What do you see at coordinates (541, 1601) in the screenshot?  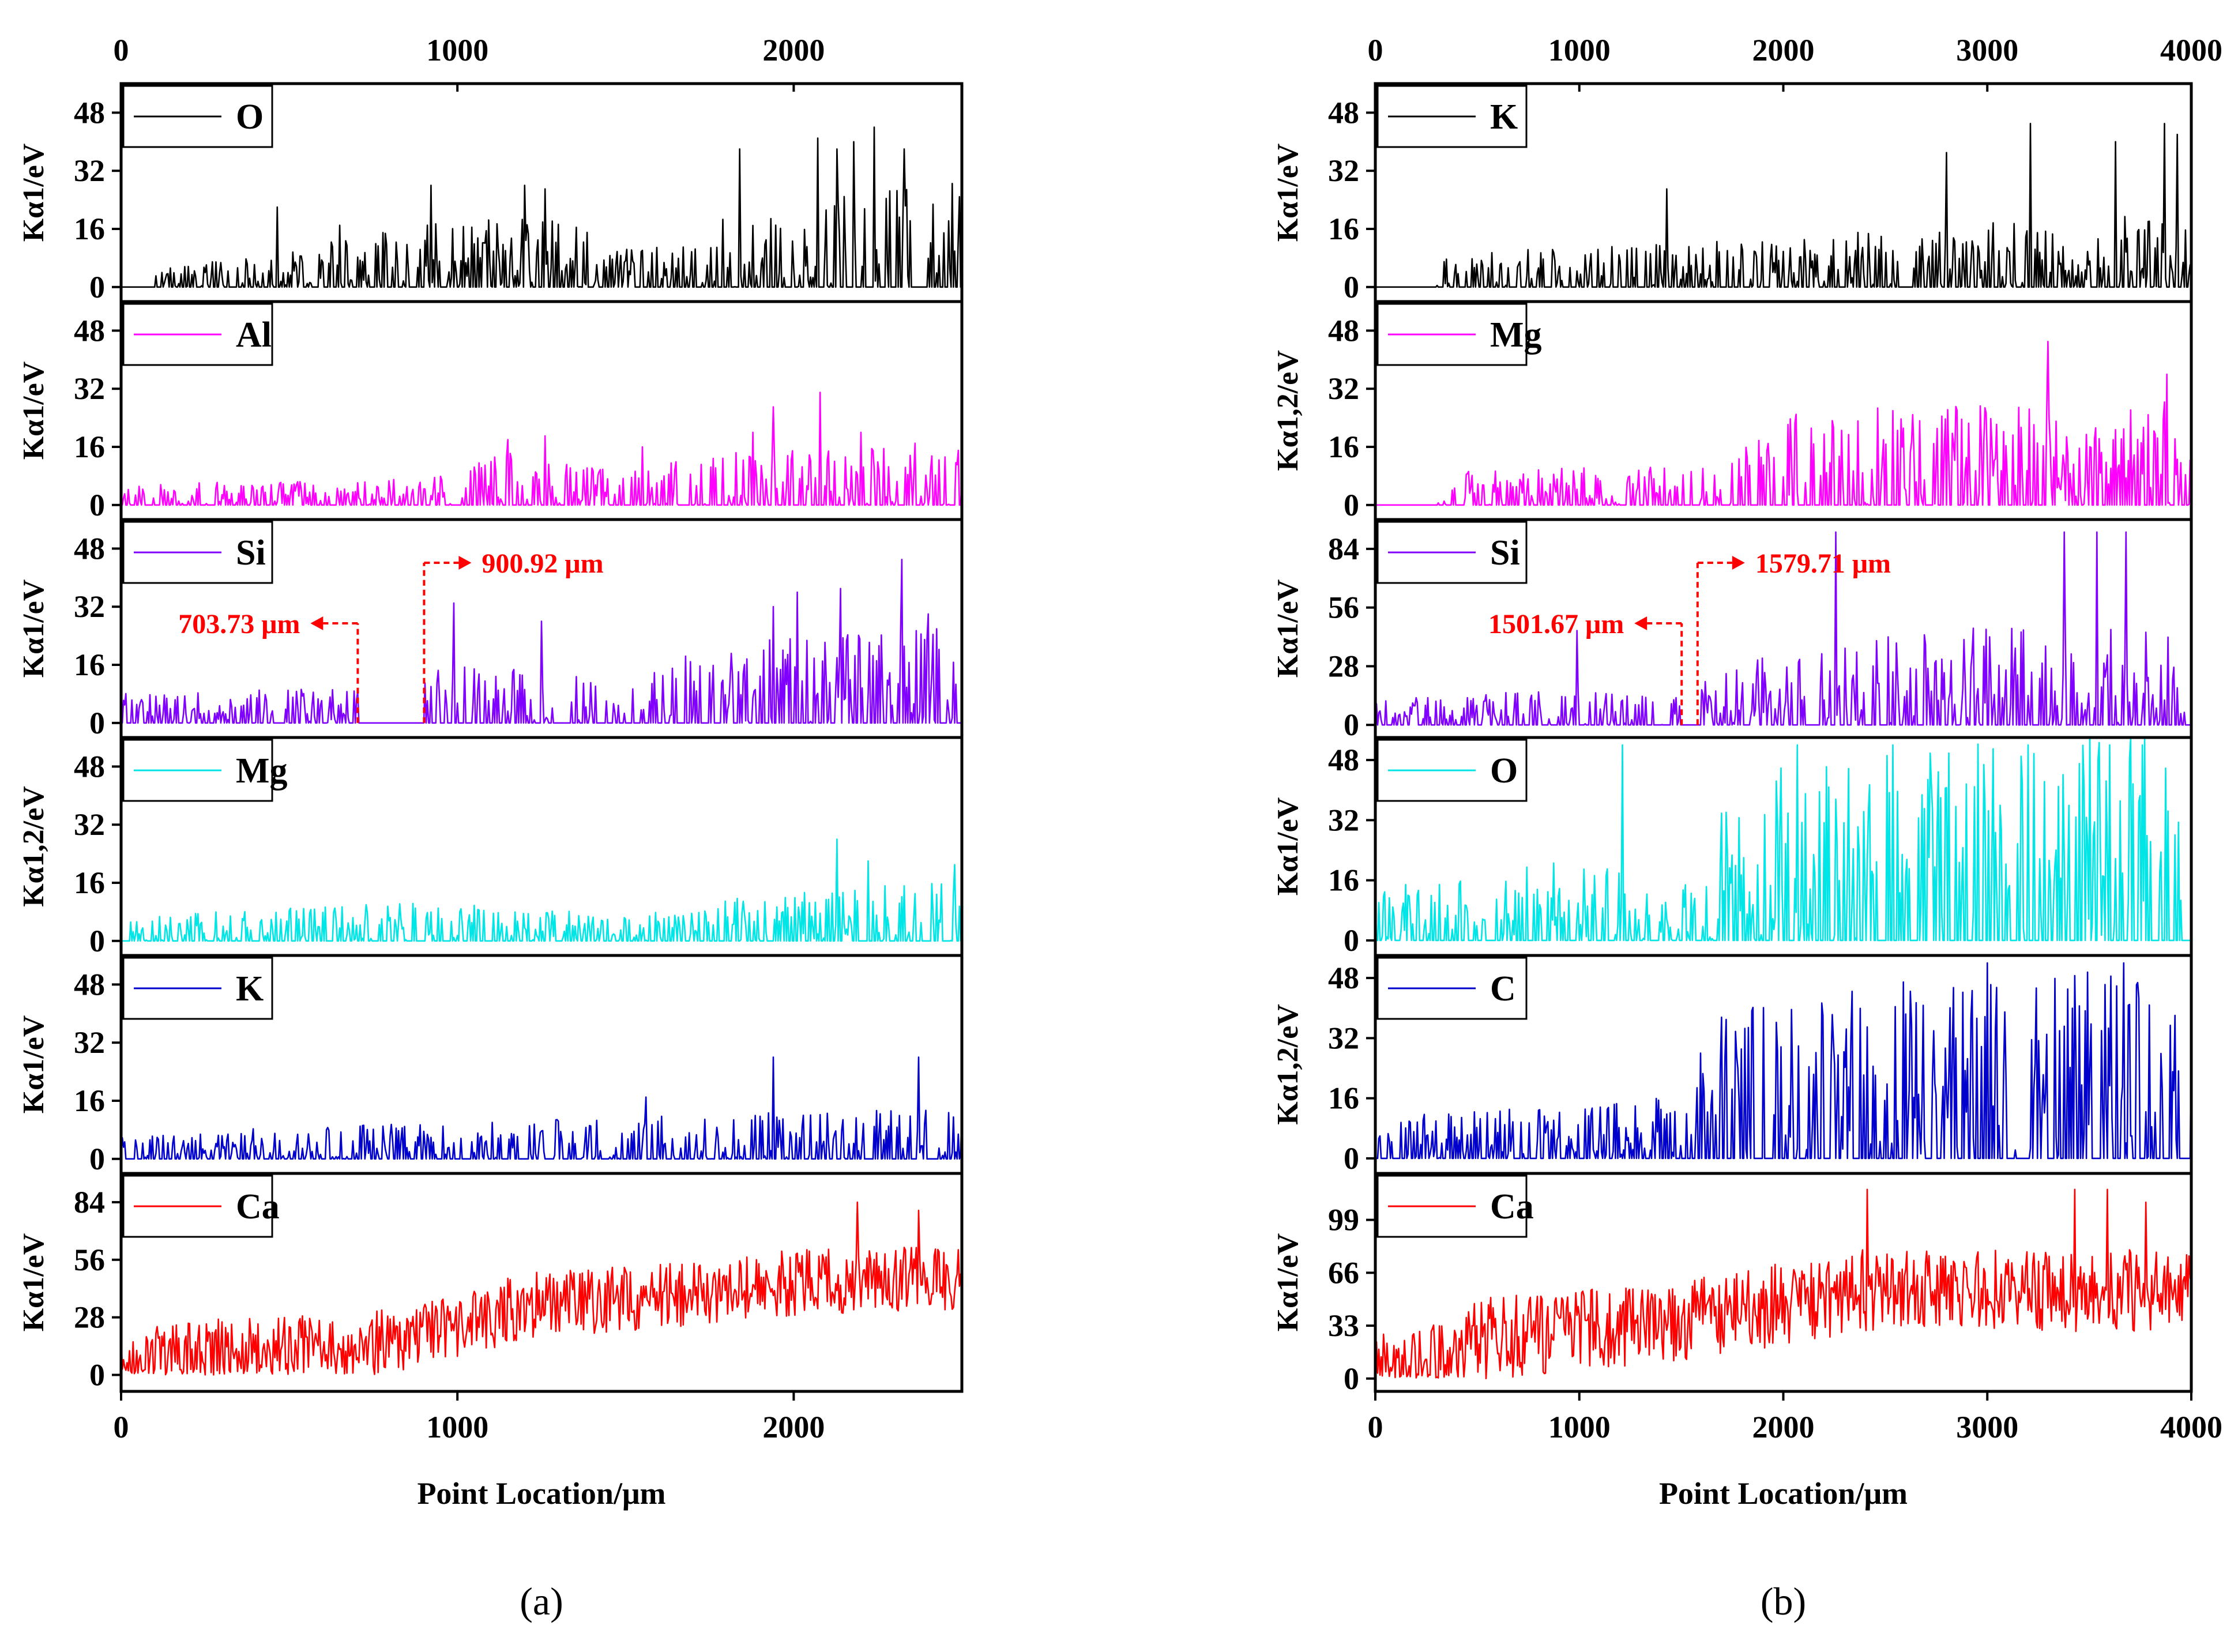 I see `panel-caption: (a)` at bounding box center [541, 1601].